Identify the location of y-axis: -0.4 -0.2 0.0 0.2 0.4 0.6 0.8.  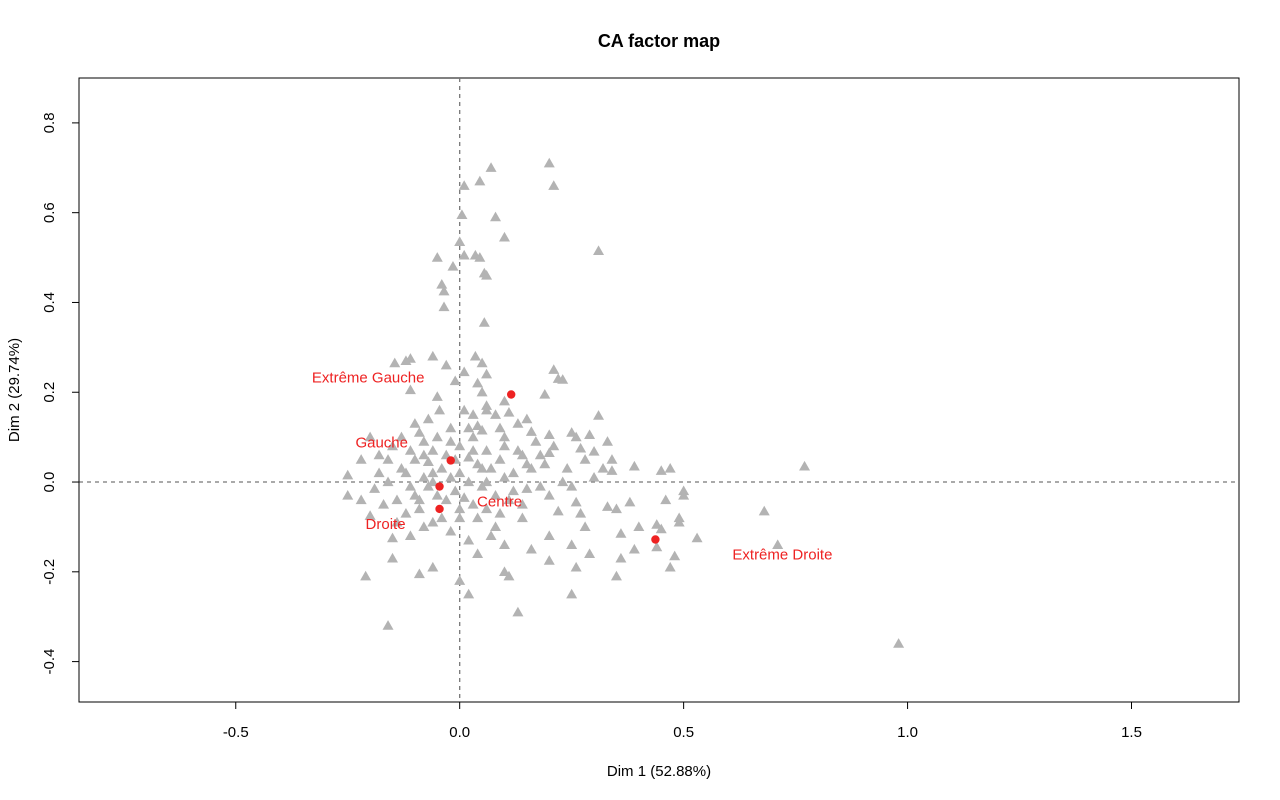
(60, 393).